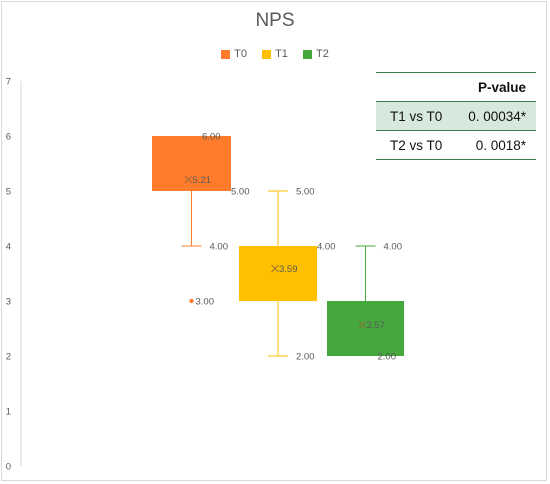 This screenshot has width=550, height=484. What do you see at coordinates (322, 54) in the screenshot?
I see `legend-label-t2: T2` at bounding box center [322, 54].